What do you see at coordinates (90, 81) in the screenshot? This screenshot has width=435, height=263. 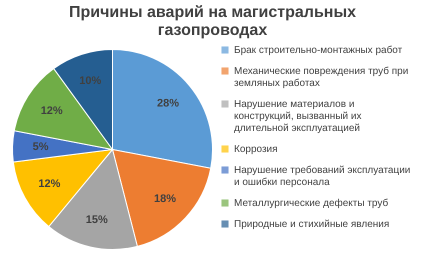 I see `data-label: 10%` at bounding box center [90, 81].